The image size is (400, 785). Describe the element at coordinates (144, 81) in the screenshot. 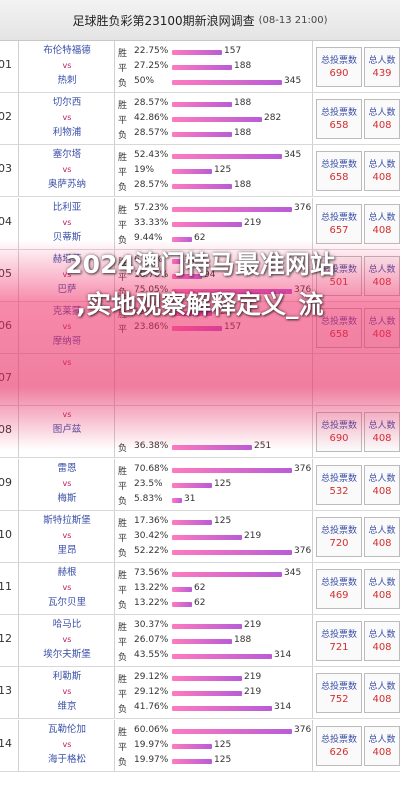

I see `loss-percent: 50%` at that location.